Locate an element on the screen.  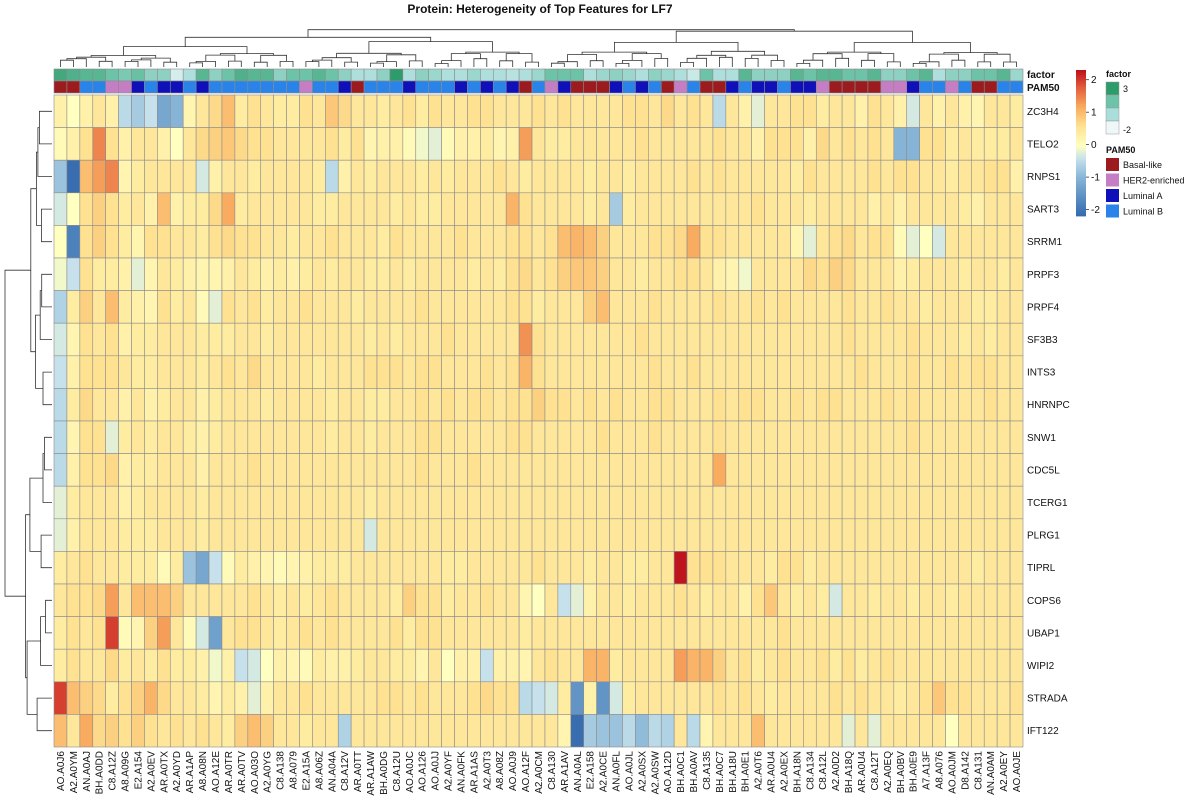
column-dendrogram is located at coordinates (538, 48).